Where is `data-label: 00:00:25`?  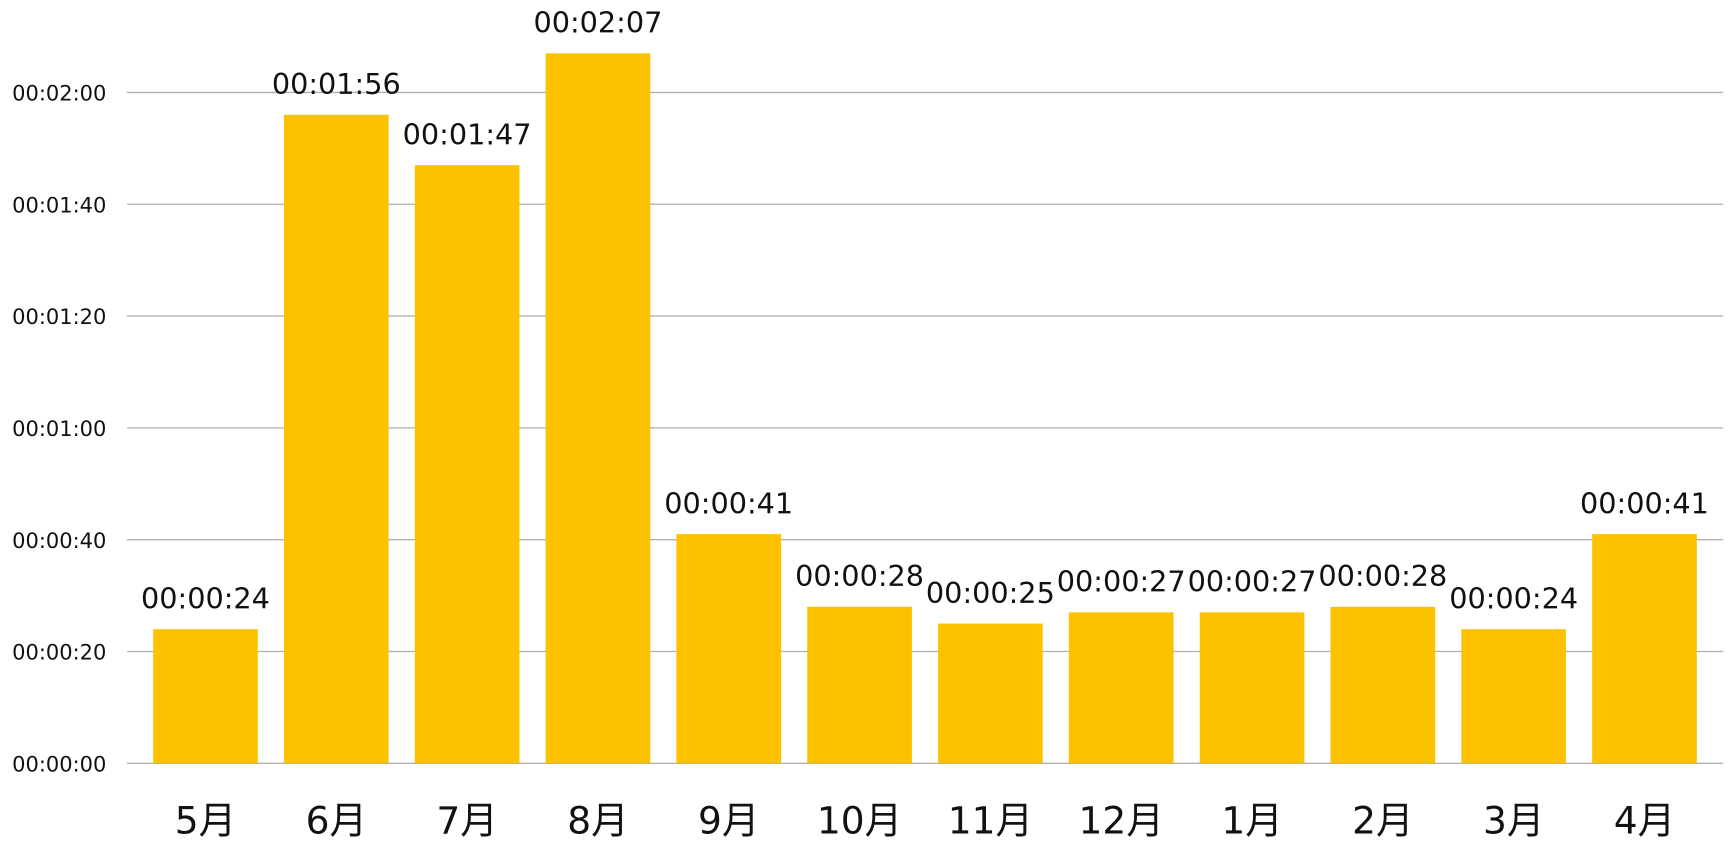
data-label: 00:00:25 is located at coordinates (990, 593).